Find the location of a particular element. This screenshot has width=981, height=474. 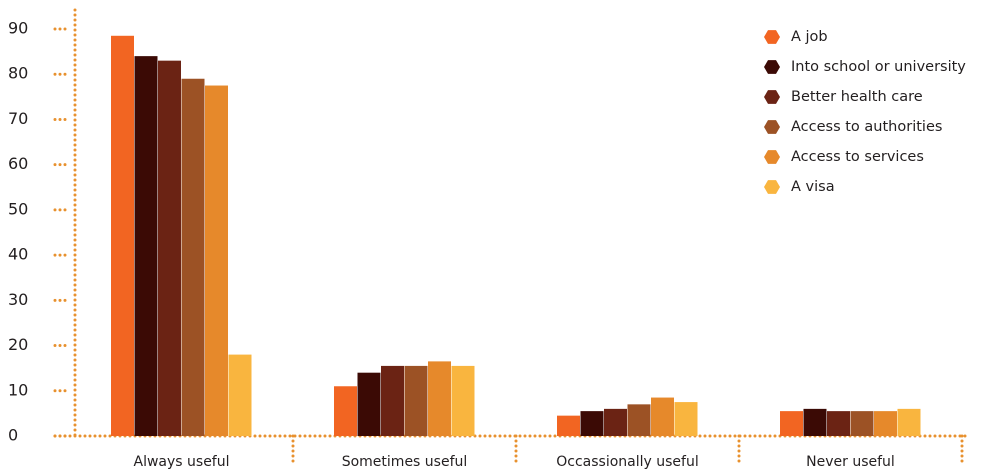

y-tick-label: 80 is located at coordinates (18, 73).